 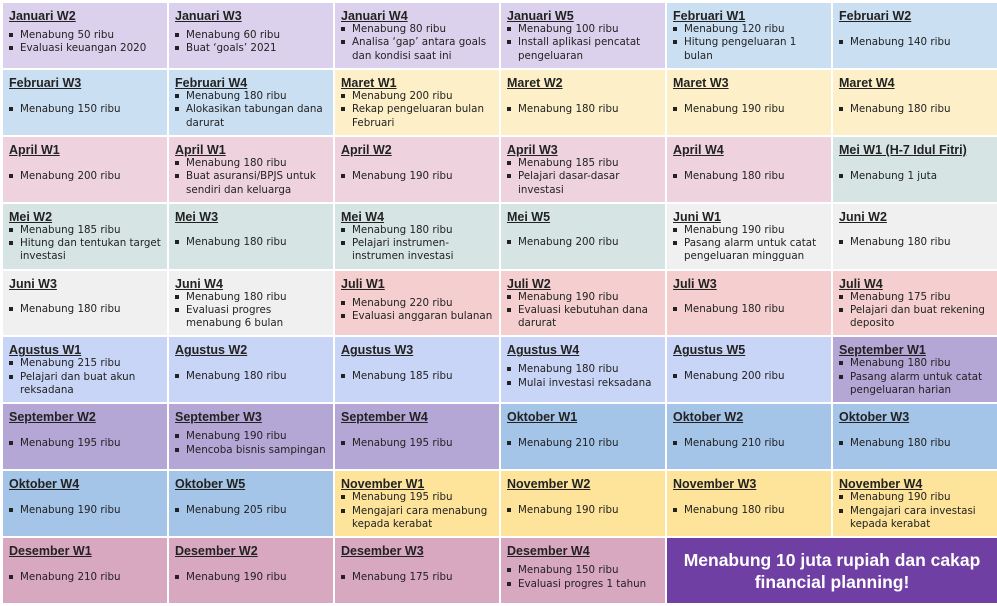 What do you see at coordinates (86, 445) in the screenshot?
I see `week-tasks: Menabung 195 ribu` at bounding box center [86, 445].